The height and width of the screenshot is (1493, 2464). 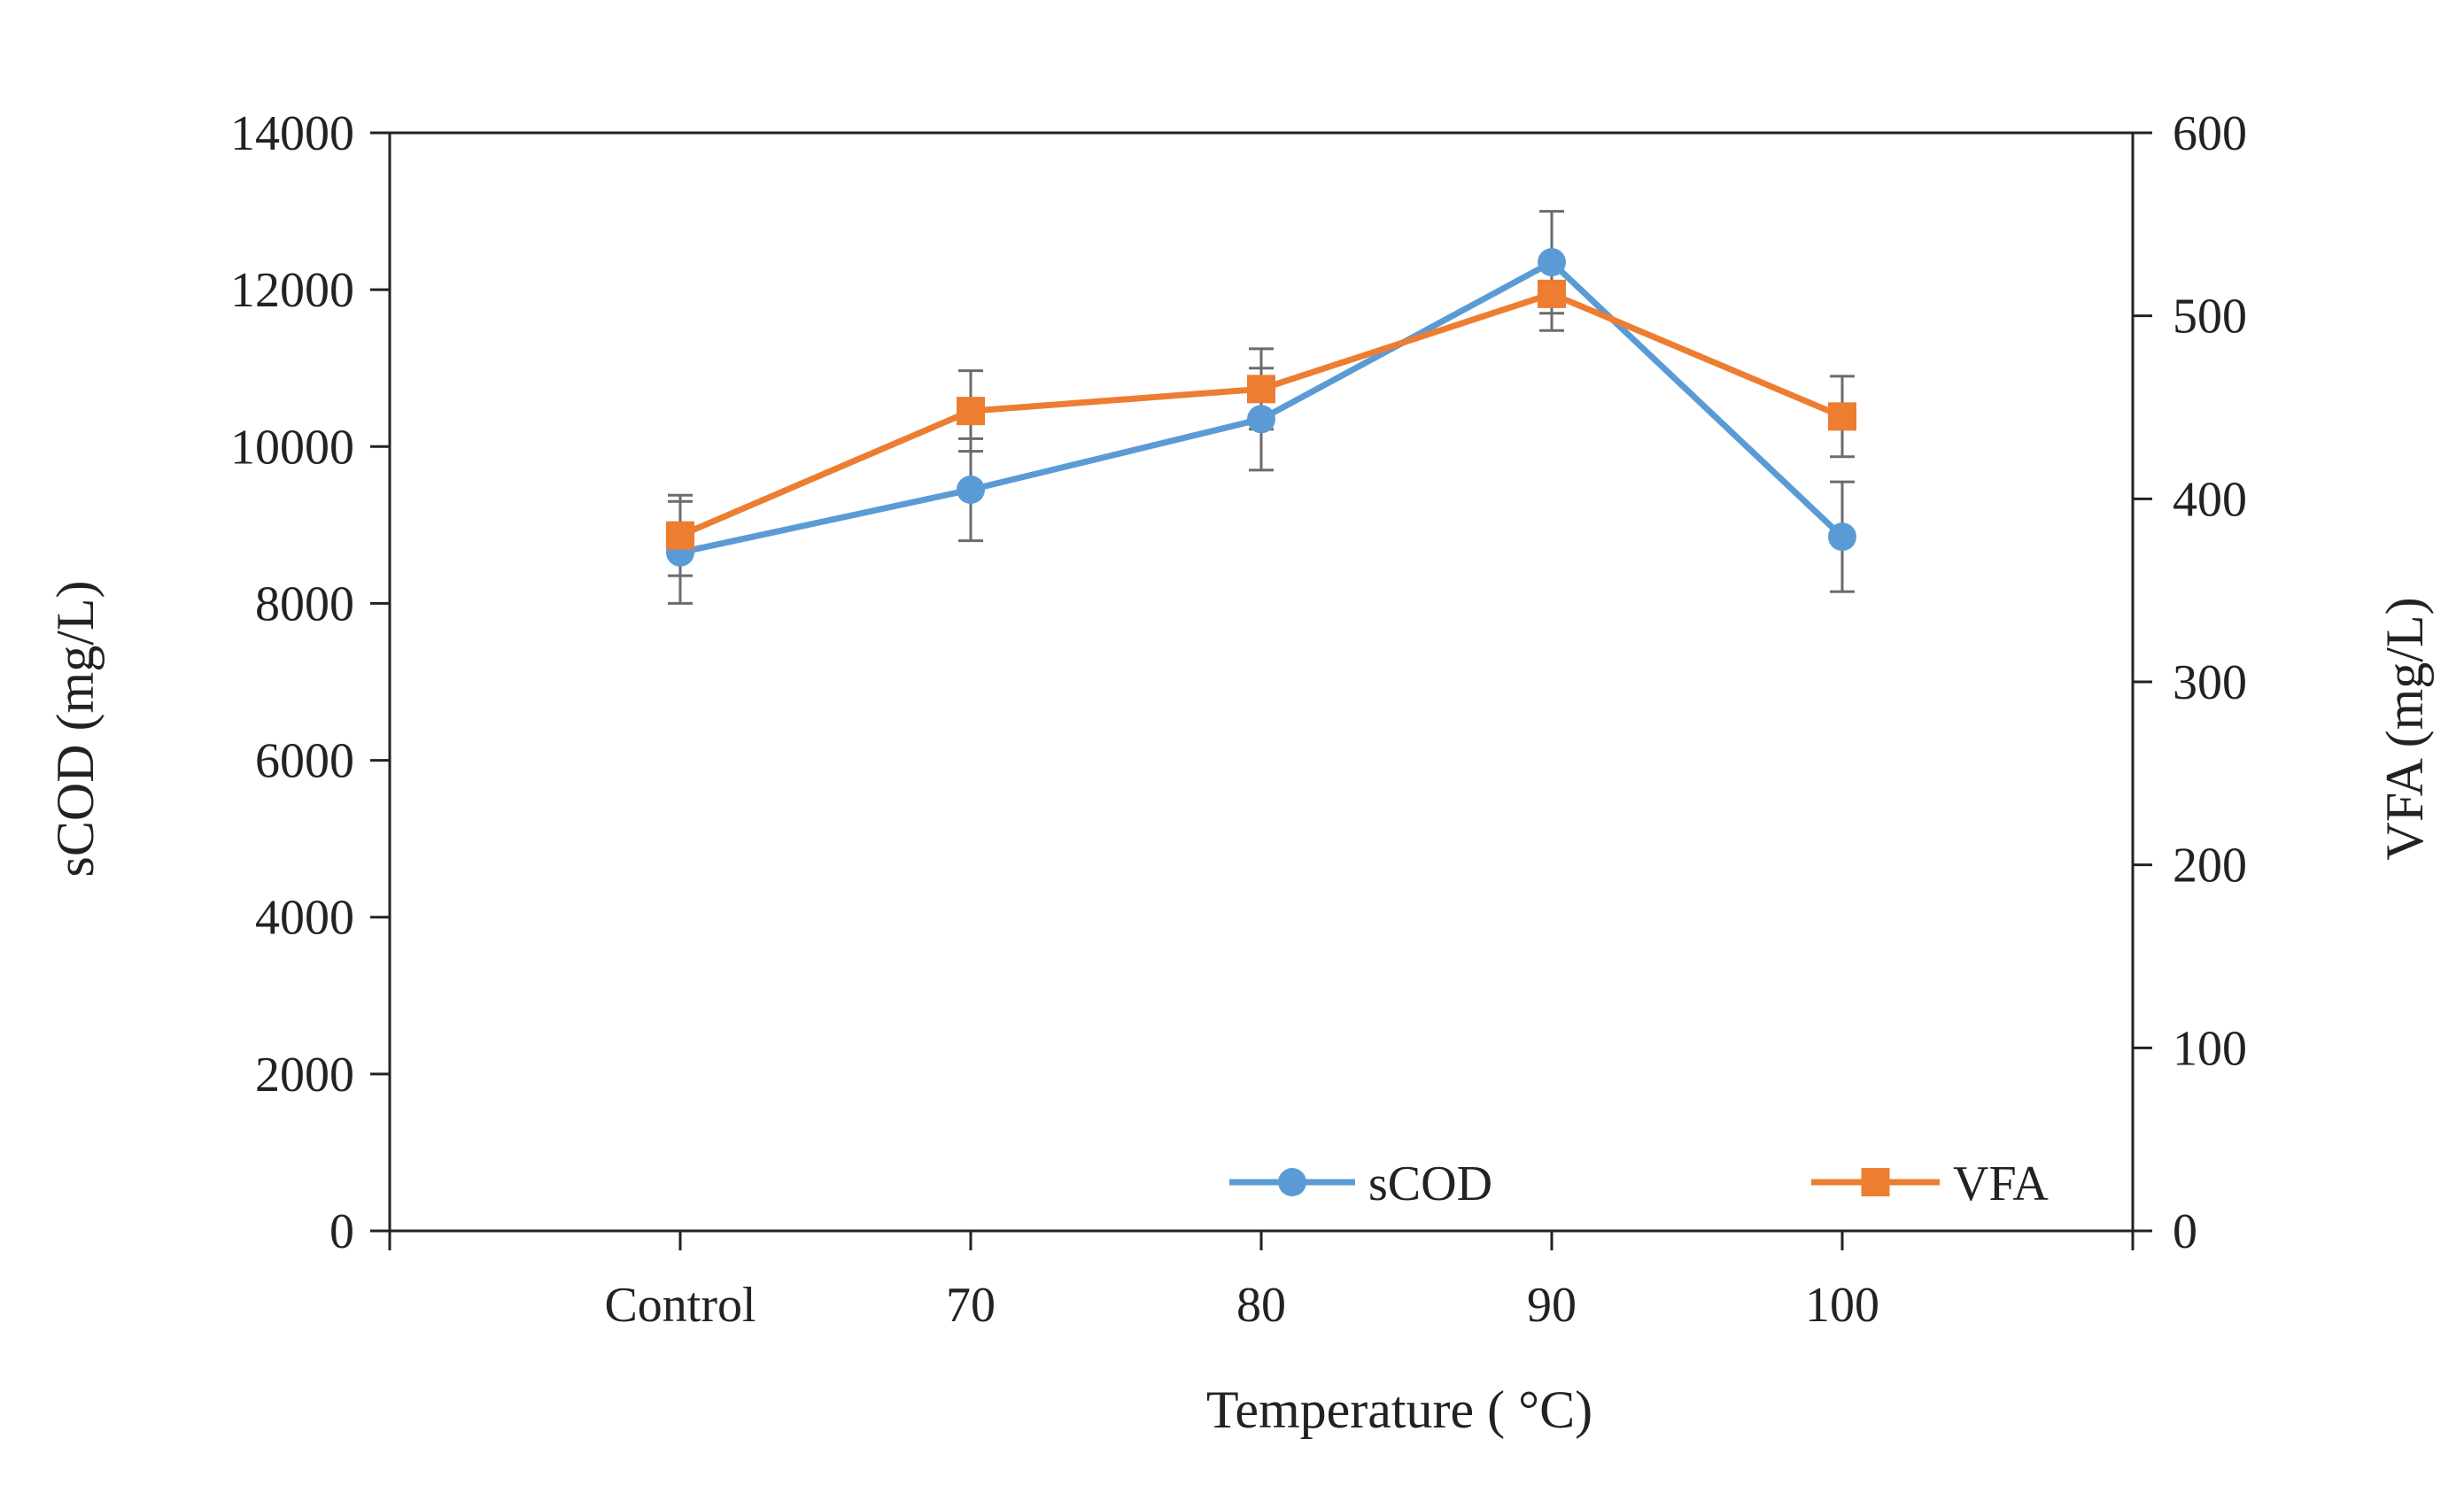 What do you see at coordinates (1875, 1182) in the screenshot?
I see `legend-vfa-marker` at bounding box center [1875, 1182].